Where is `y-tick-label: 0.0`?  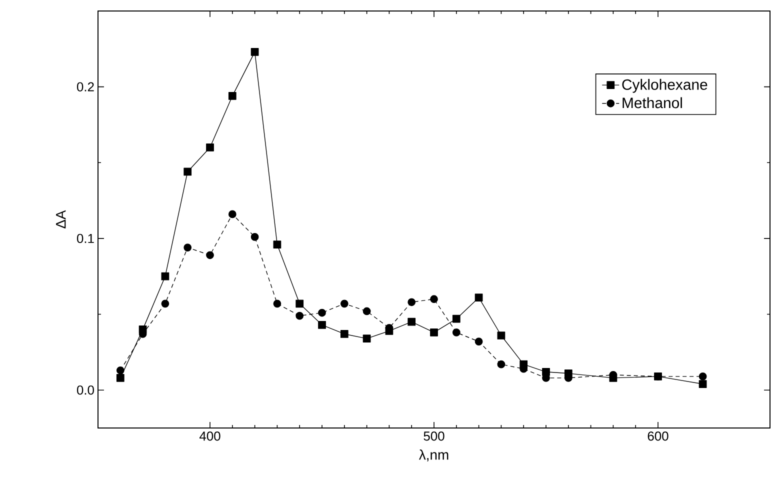 y-tick-label: 0.0 is located at coordinates (85, 390).